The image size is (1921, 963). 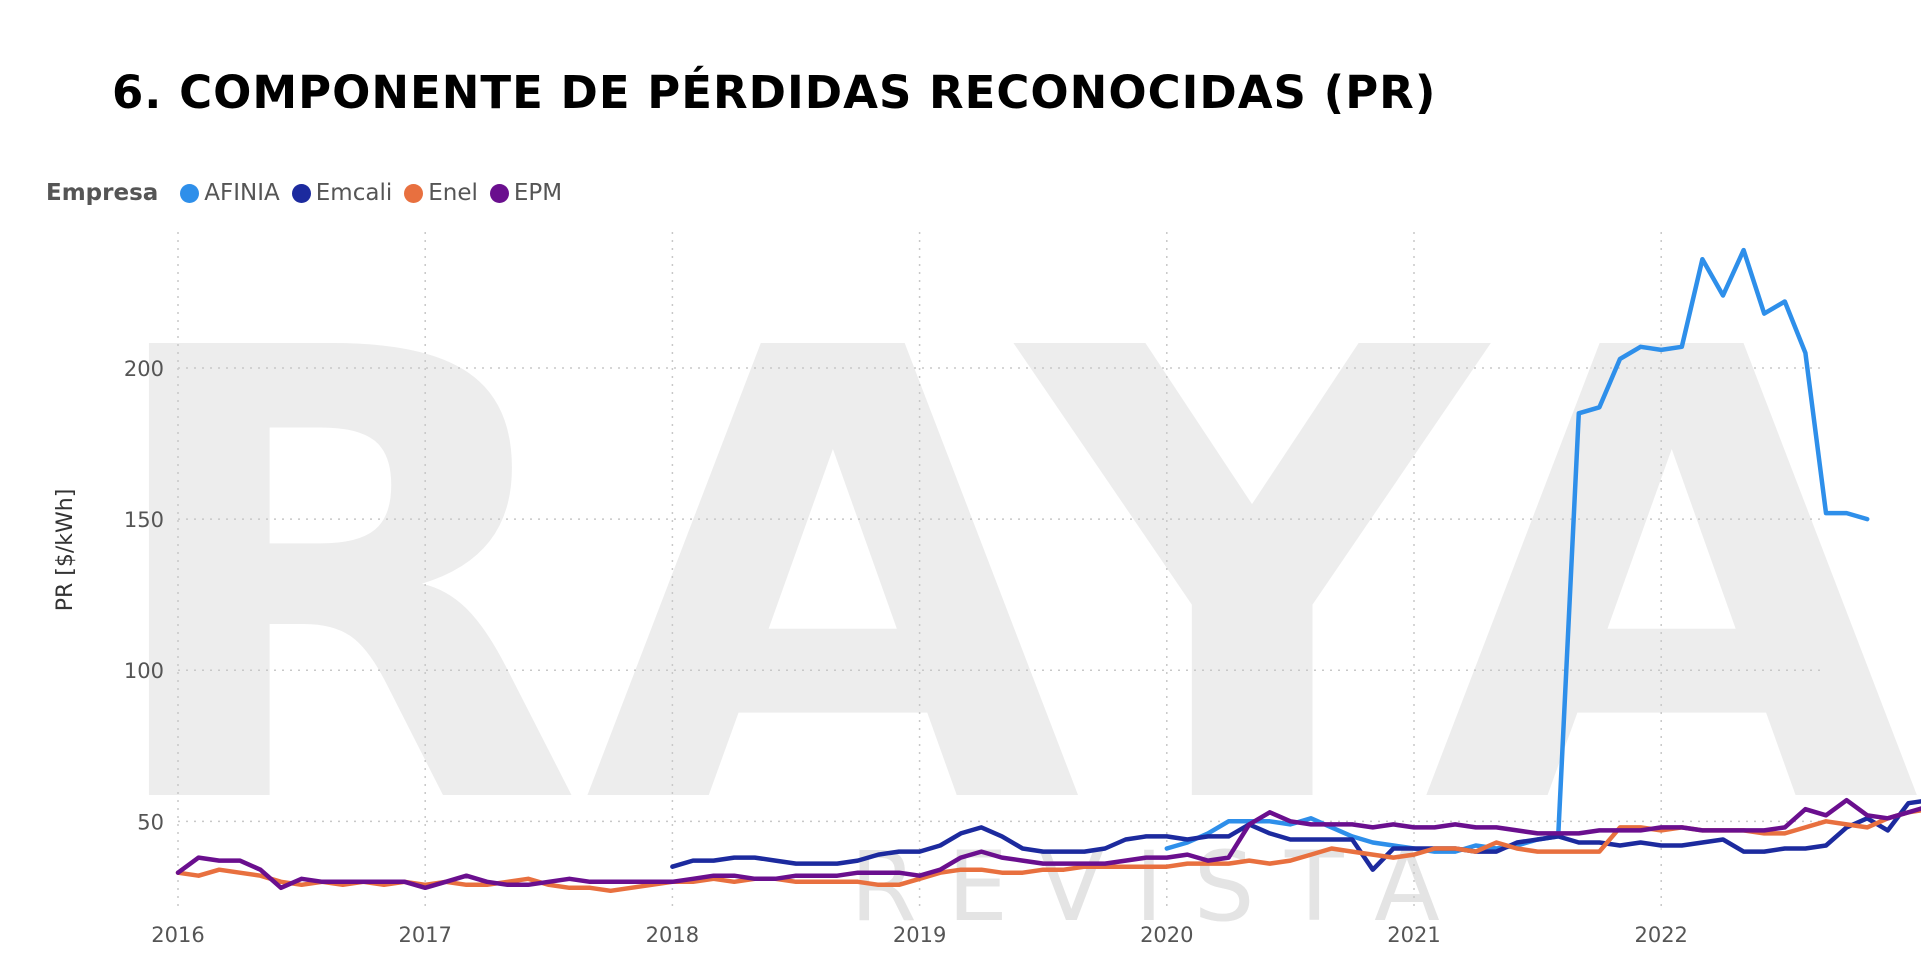 I want to click on y-axis-label: PR [$/kWh], so click(x=65, y=550).